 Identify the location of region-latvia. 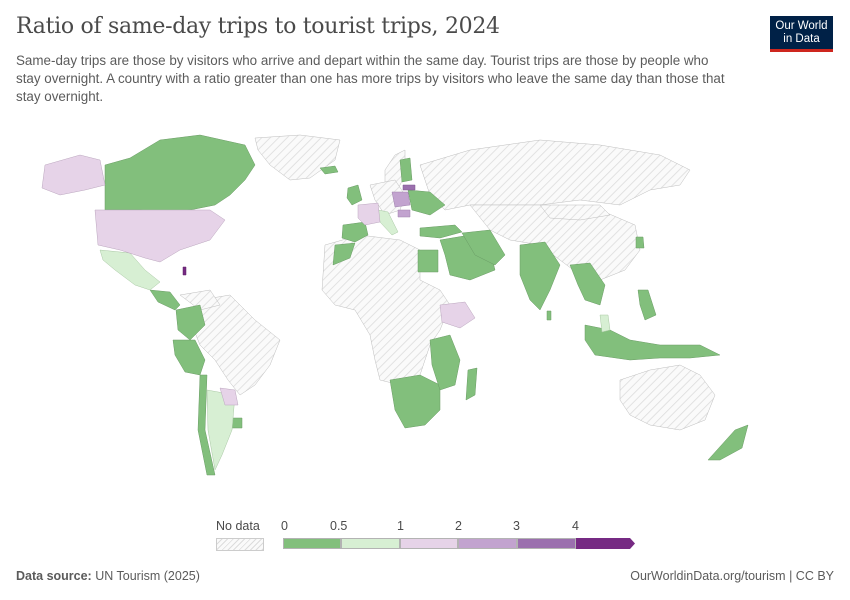
(409, 187).